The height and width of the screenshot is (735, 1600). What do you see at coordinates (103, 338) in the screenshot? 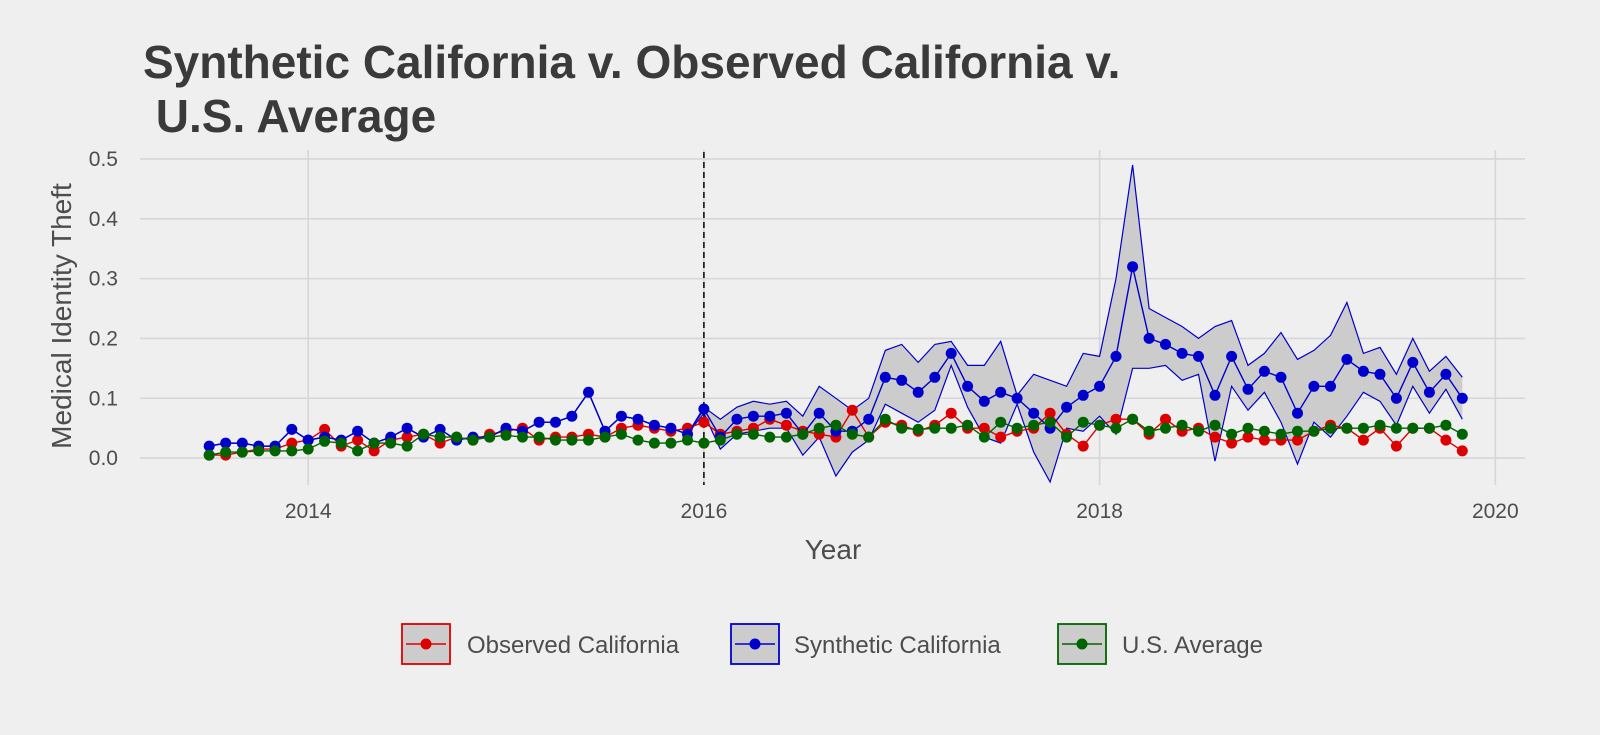
I see `y-tick-label-2: 0.2` at bounding box center [103, 338].